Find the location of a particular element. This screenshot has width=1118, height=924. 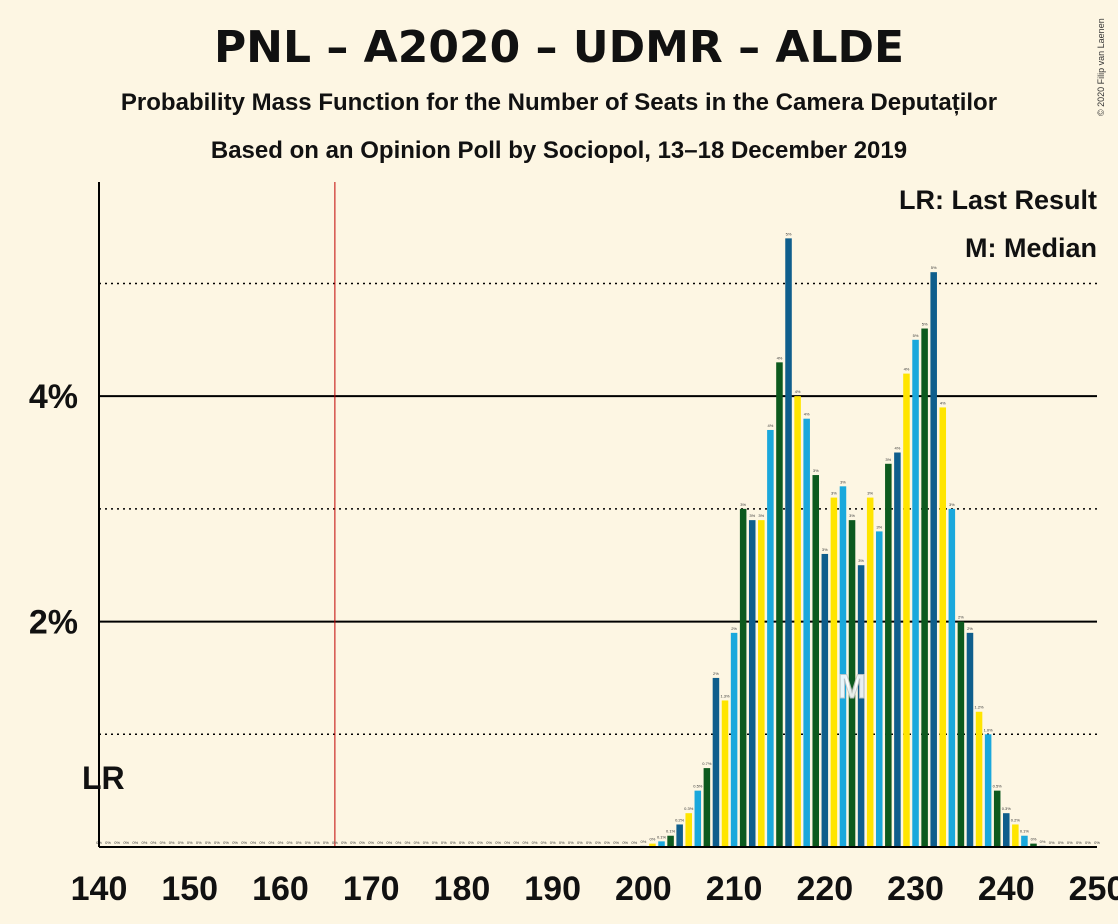

bar-value-label: 1.0% is located at coordinates (989, 729).